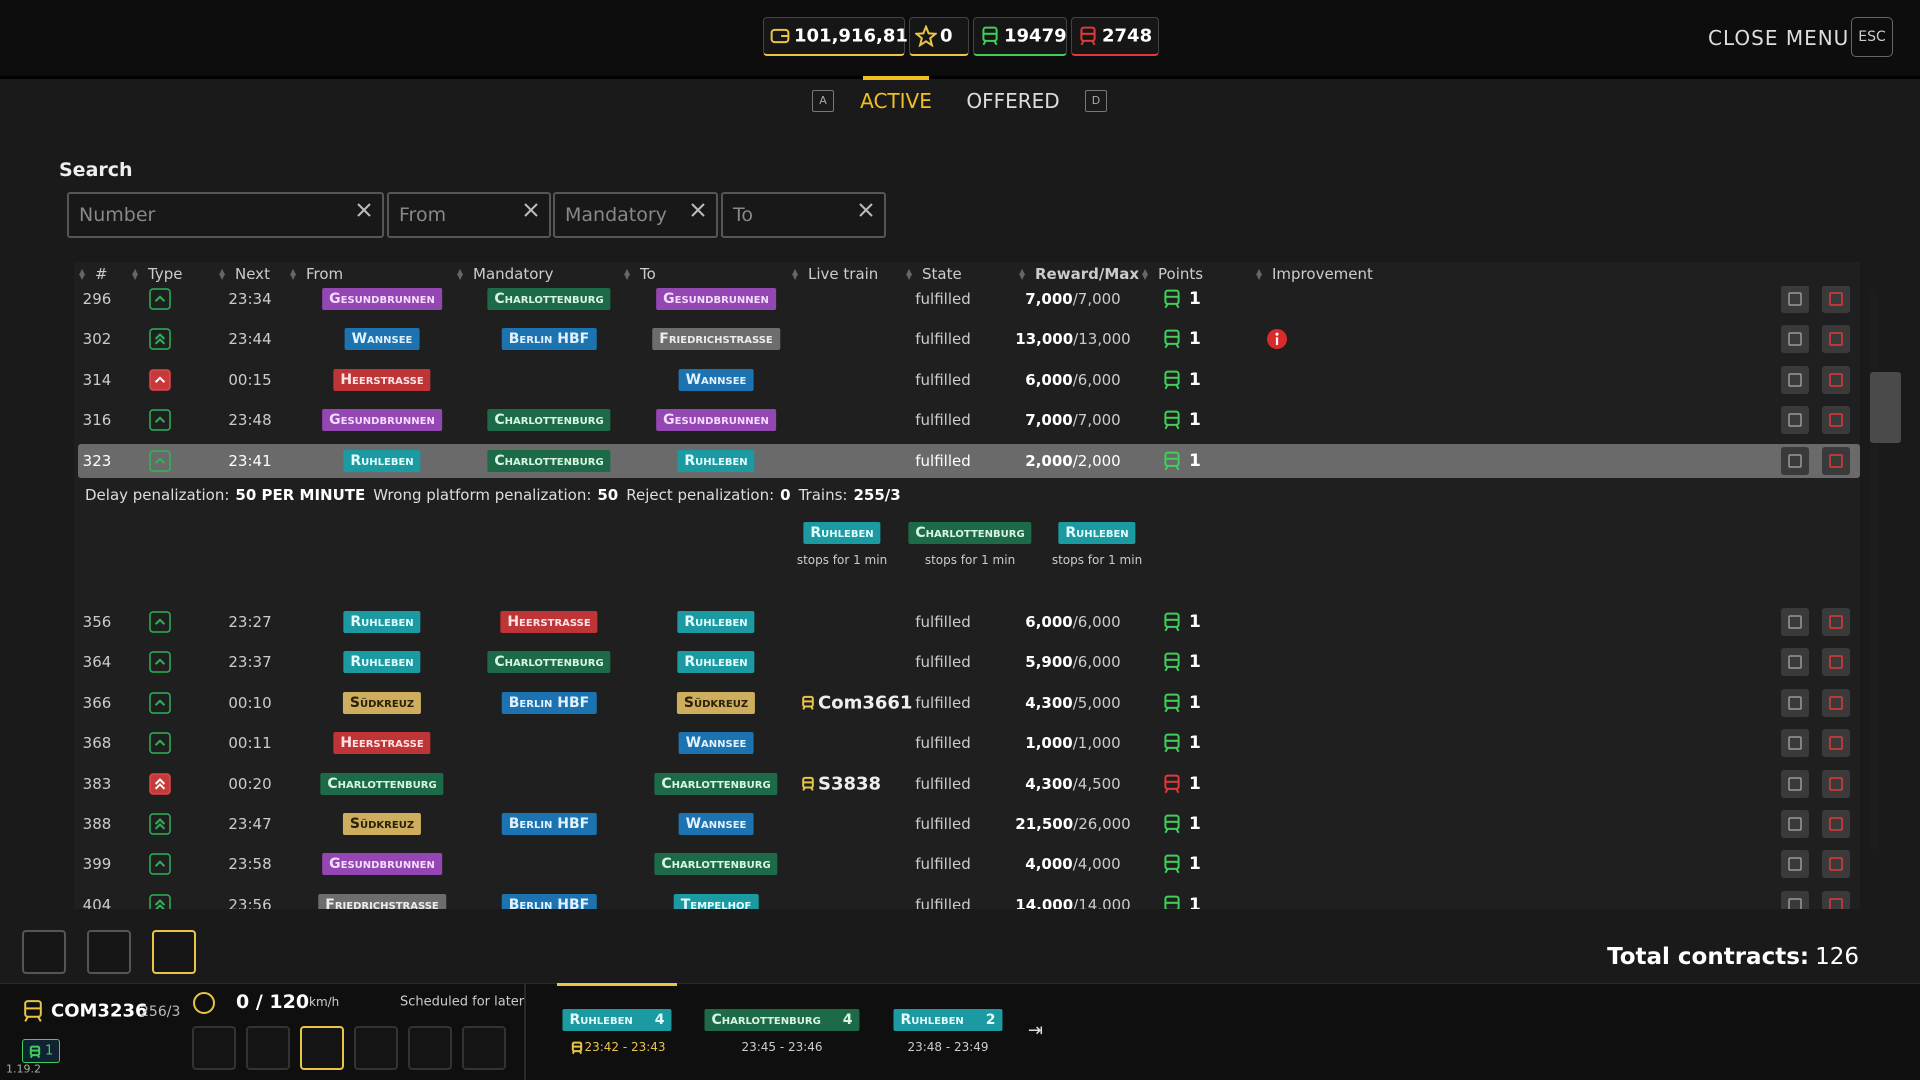 The height and width of the screenshot is (1080, 1920). What do you see at coordinates (462, 1002) in the screenshot?
I see `train-status: Scheduled for later` at bounding box center [462, 1002].